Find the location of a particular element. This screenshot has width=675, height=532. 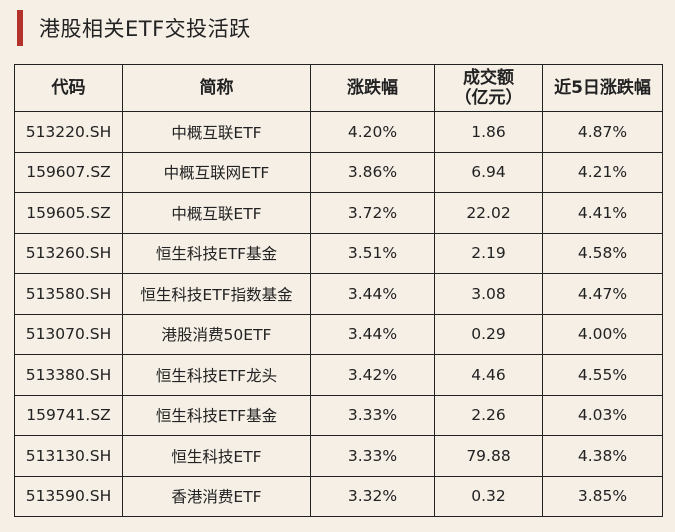

cell-5day-change: 4.58% is located at coordinates (602, 253).